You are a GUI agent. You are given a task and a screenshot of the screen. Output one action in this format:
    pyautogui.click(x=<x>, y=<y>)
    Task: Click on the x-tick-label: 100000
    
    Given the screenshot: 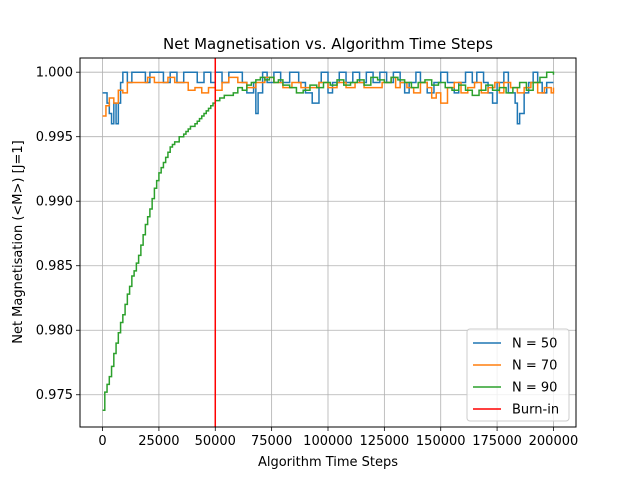 What is the action you would take?
    pyautogui.click(x=328, y=441)
    